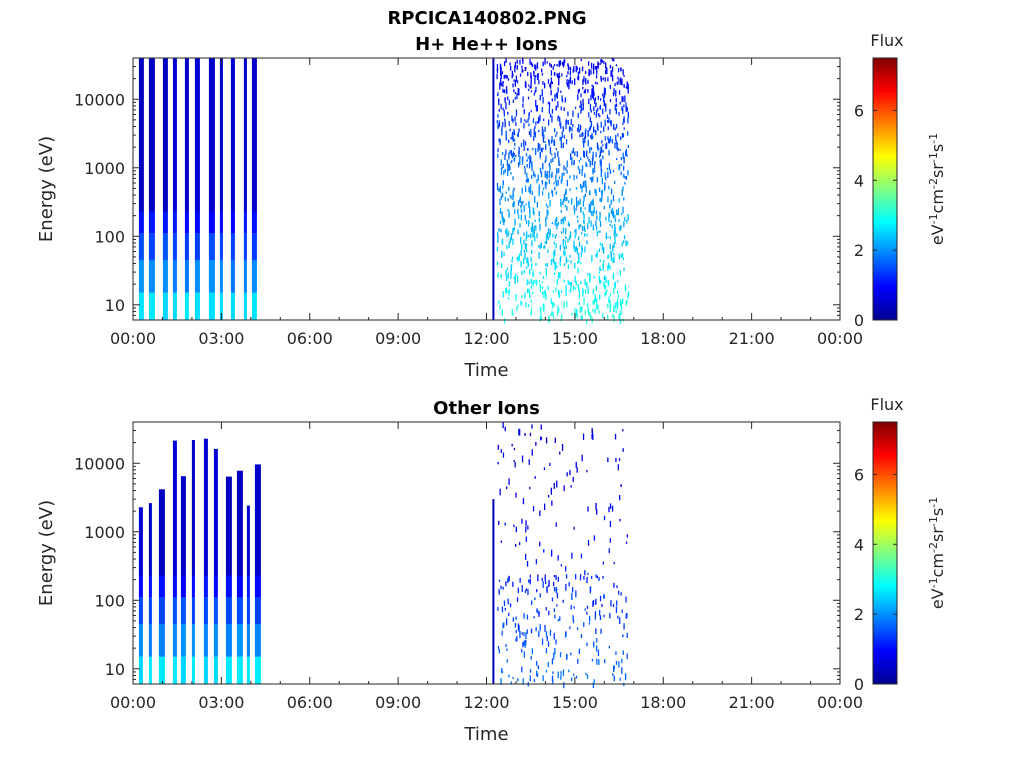 The width and height of the screenshot is (1024, 768). Describe the element at coordinates (840, 338) in the screenshot. I see `x-tick-label: 00:00` at that location.